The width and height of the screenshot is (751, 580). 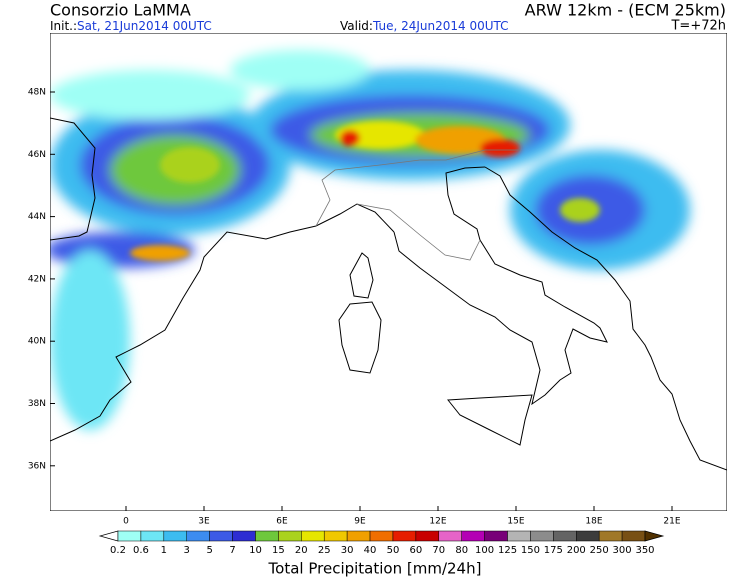 I want to click on legend-level: 1, so click(x=164, y=550).